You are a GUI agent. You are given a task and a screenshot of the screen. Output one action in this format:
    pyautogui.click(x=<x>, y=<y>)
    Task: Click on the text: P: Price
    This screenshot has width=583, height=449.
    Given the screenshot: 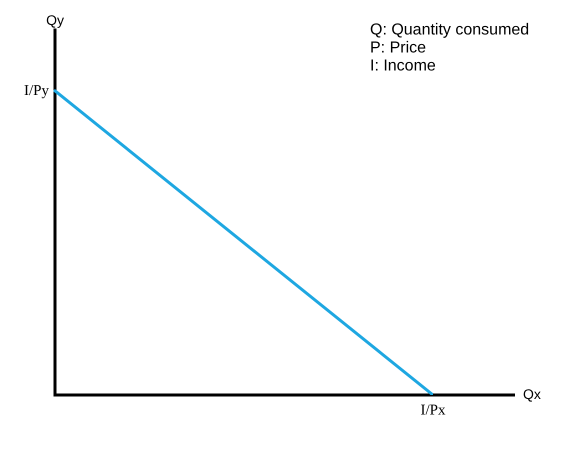 What is the action you would take?
    pyautogui.click(x=398, y=47)
    